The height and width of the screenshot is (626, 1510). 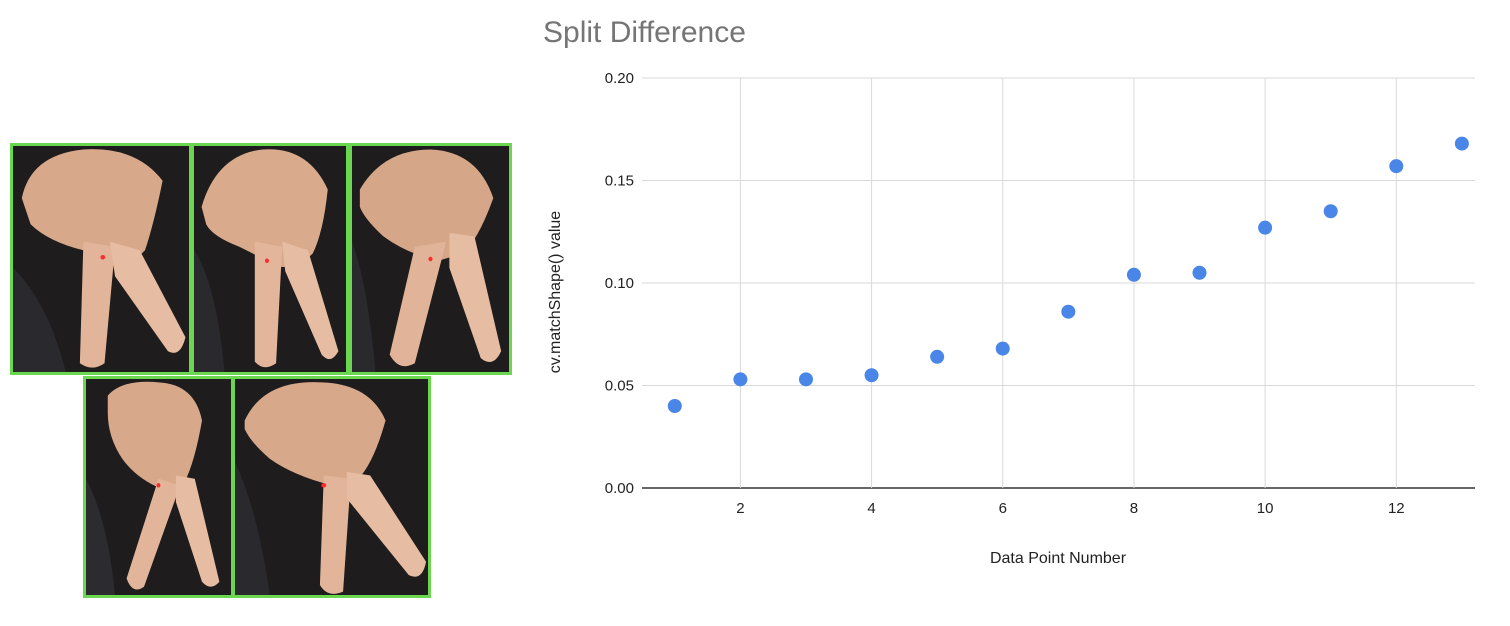 I want to click on x-tick-label: 4, so click(x=871, y=508).